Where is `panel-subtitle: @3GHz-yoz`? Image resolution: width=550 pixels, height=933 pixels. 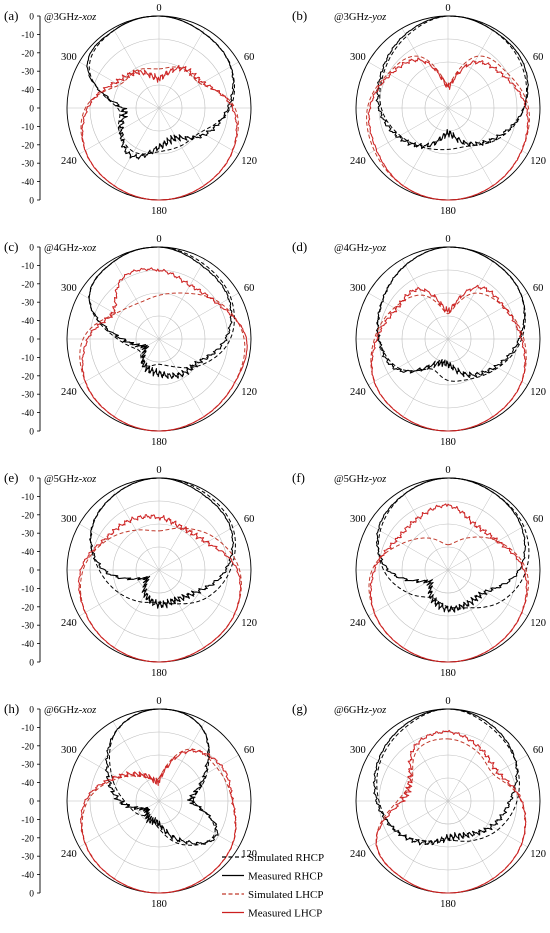 panel-subtitle: @3GHz-yoz is located at coordinates (360, 17).